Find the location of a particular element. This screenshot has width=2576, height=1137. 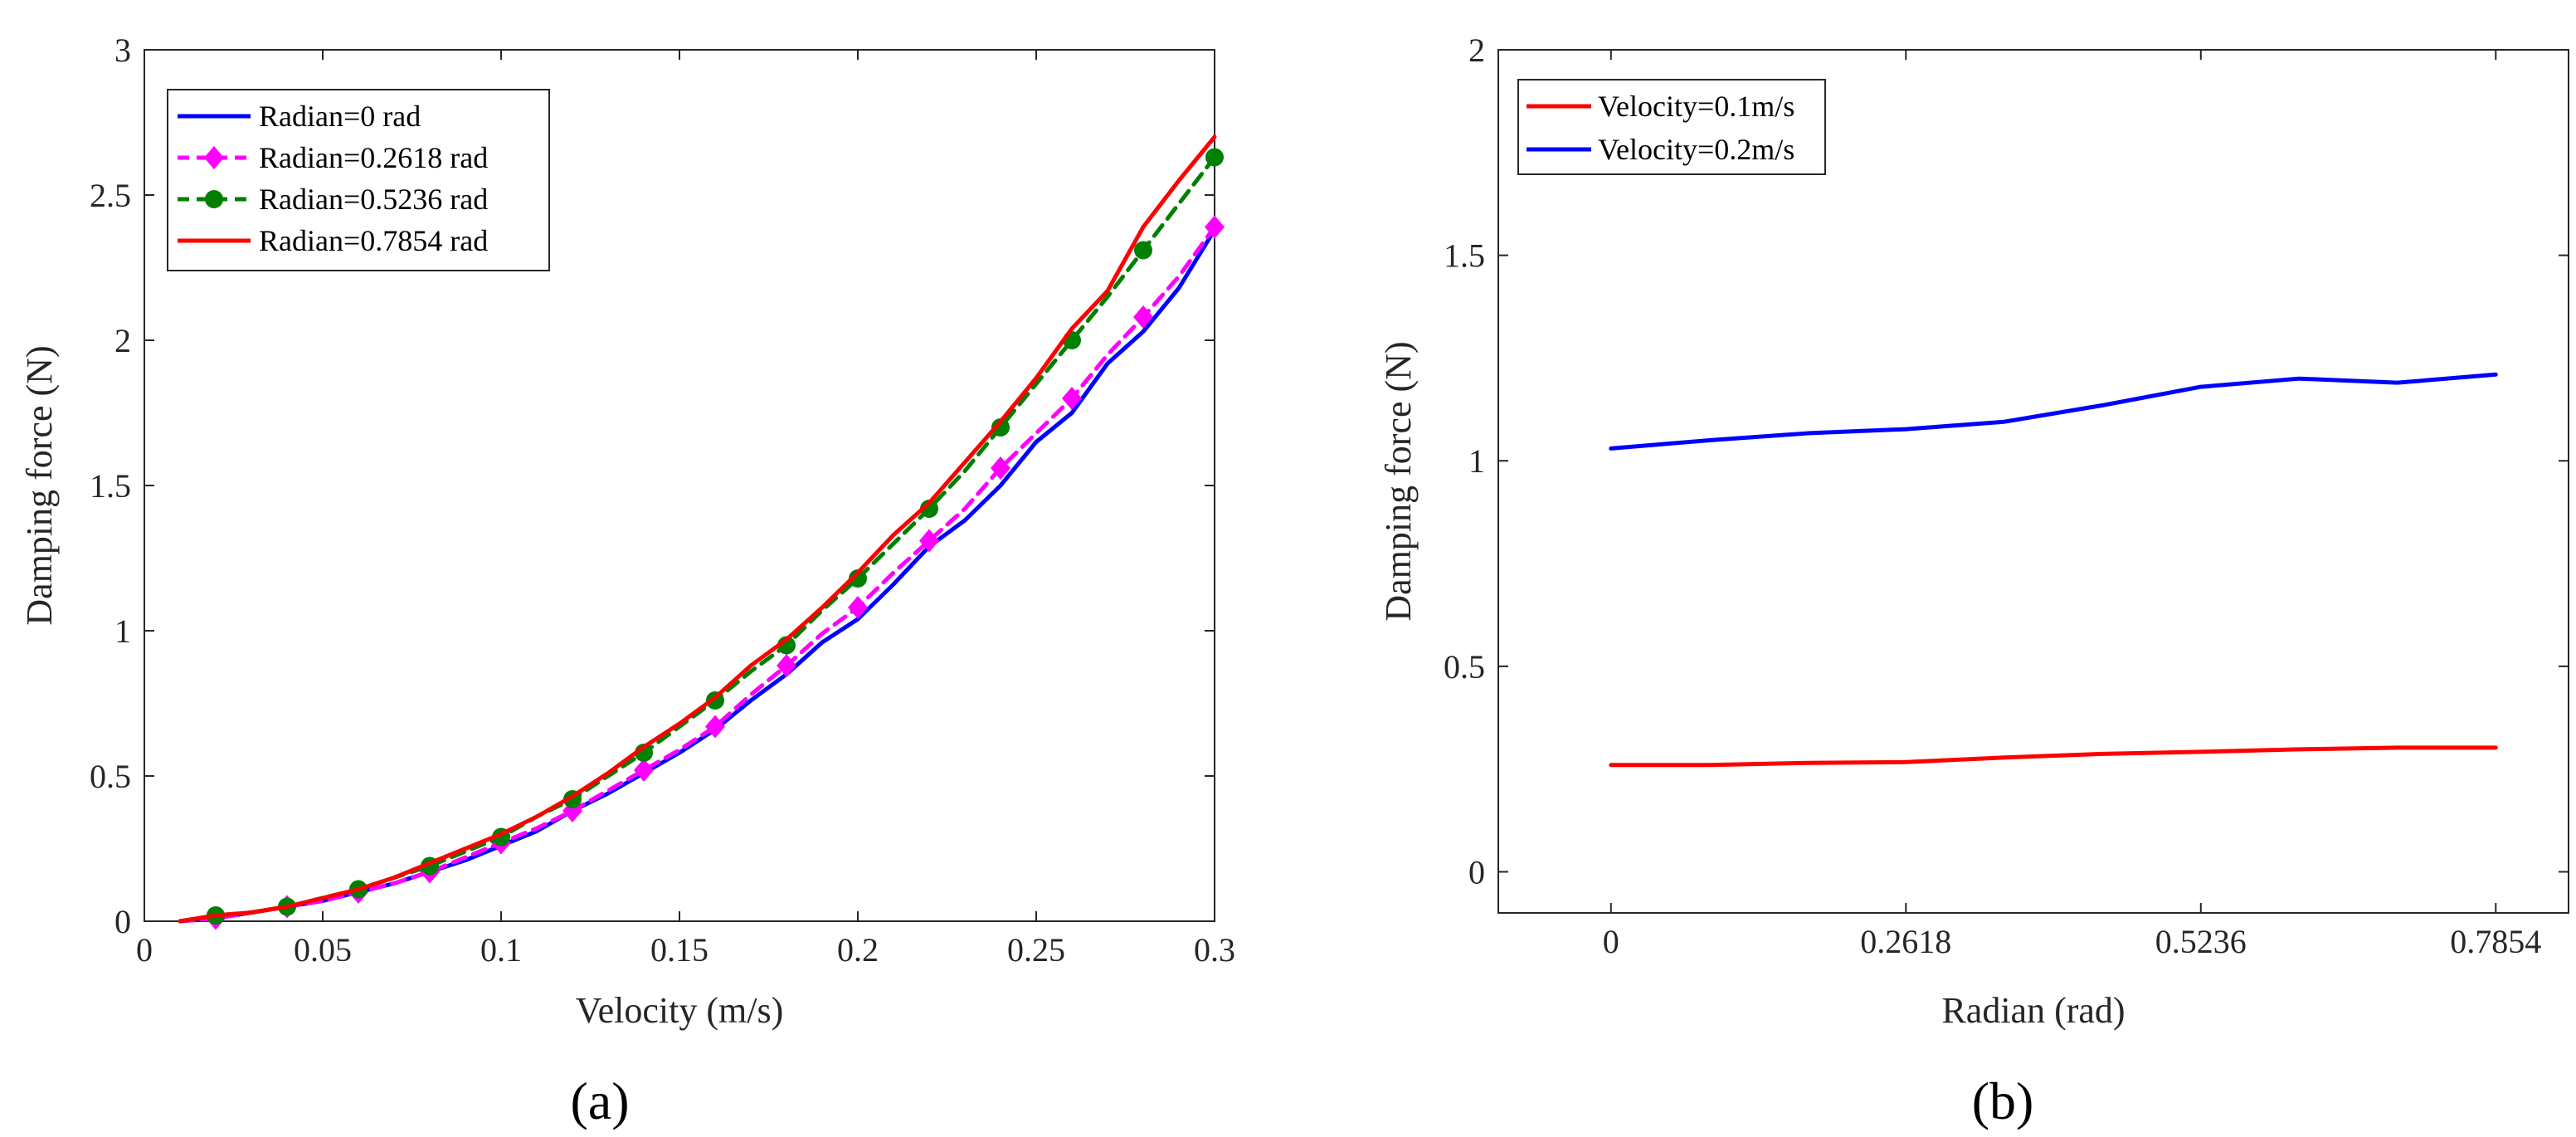

panel-label-a: (a) is located at coordinates (599, 1100).